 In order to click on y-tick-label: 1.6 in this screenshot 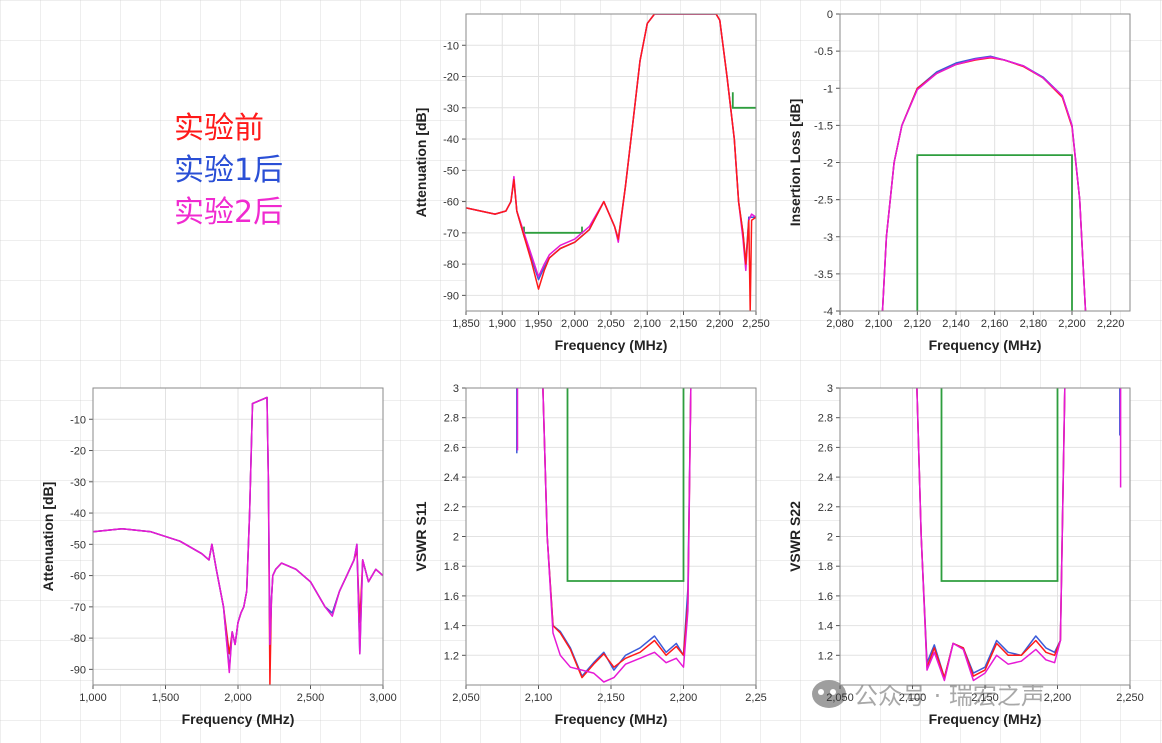, I will do `click(451, 597)`.